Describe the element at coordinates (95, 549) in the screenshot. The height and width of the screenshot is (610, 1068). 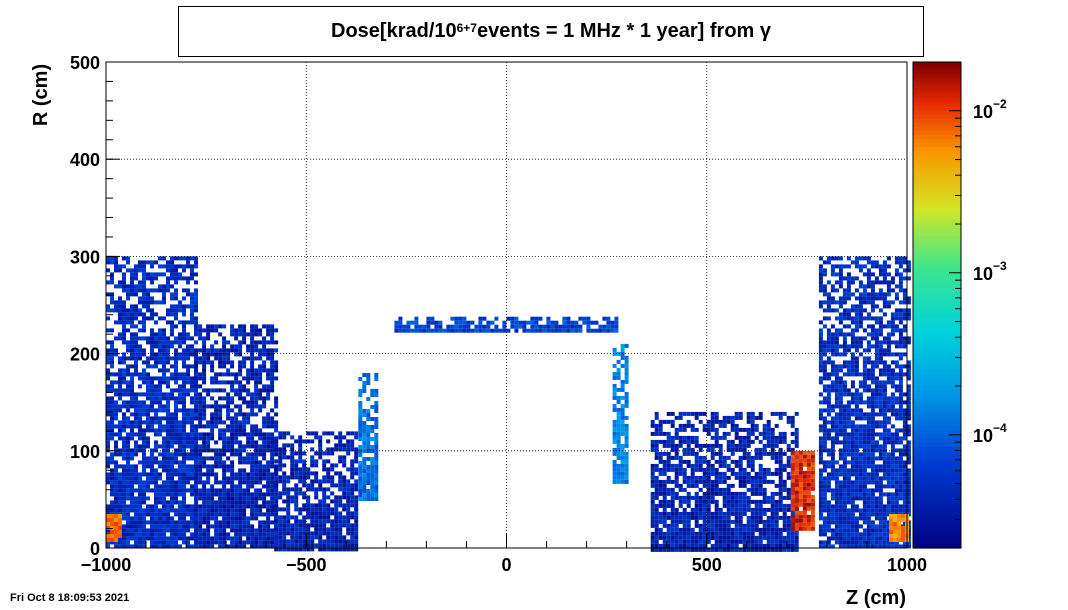
I see `y-tick-label: 0` at that location.